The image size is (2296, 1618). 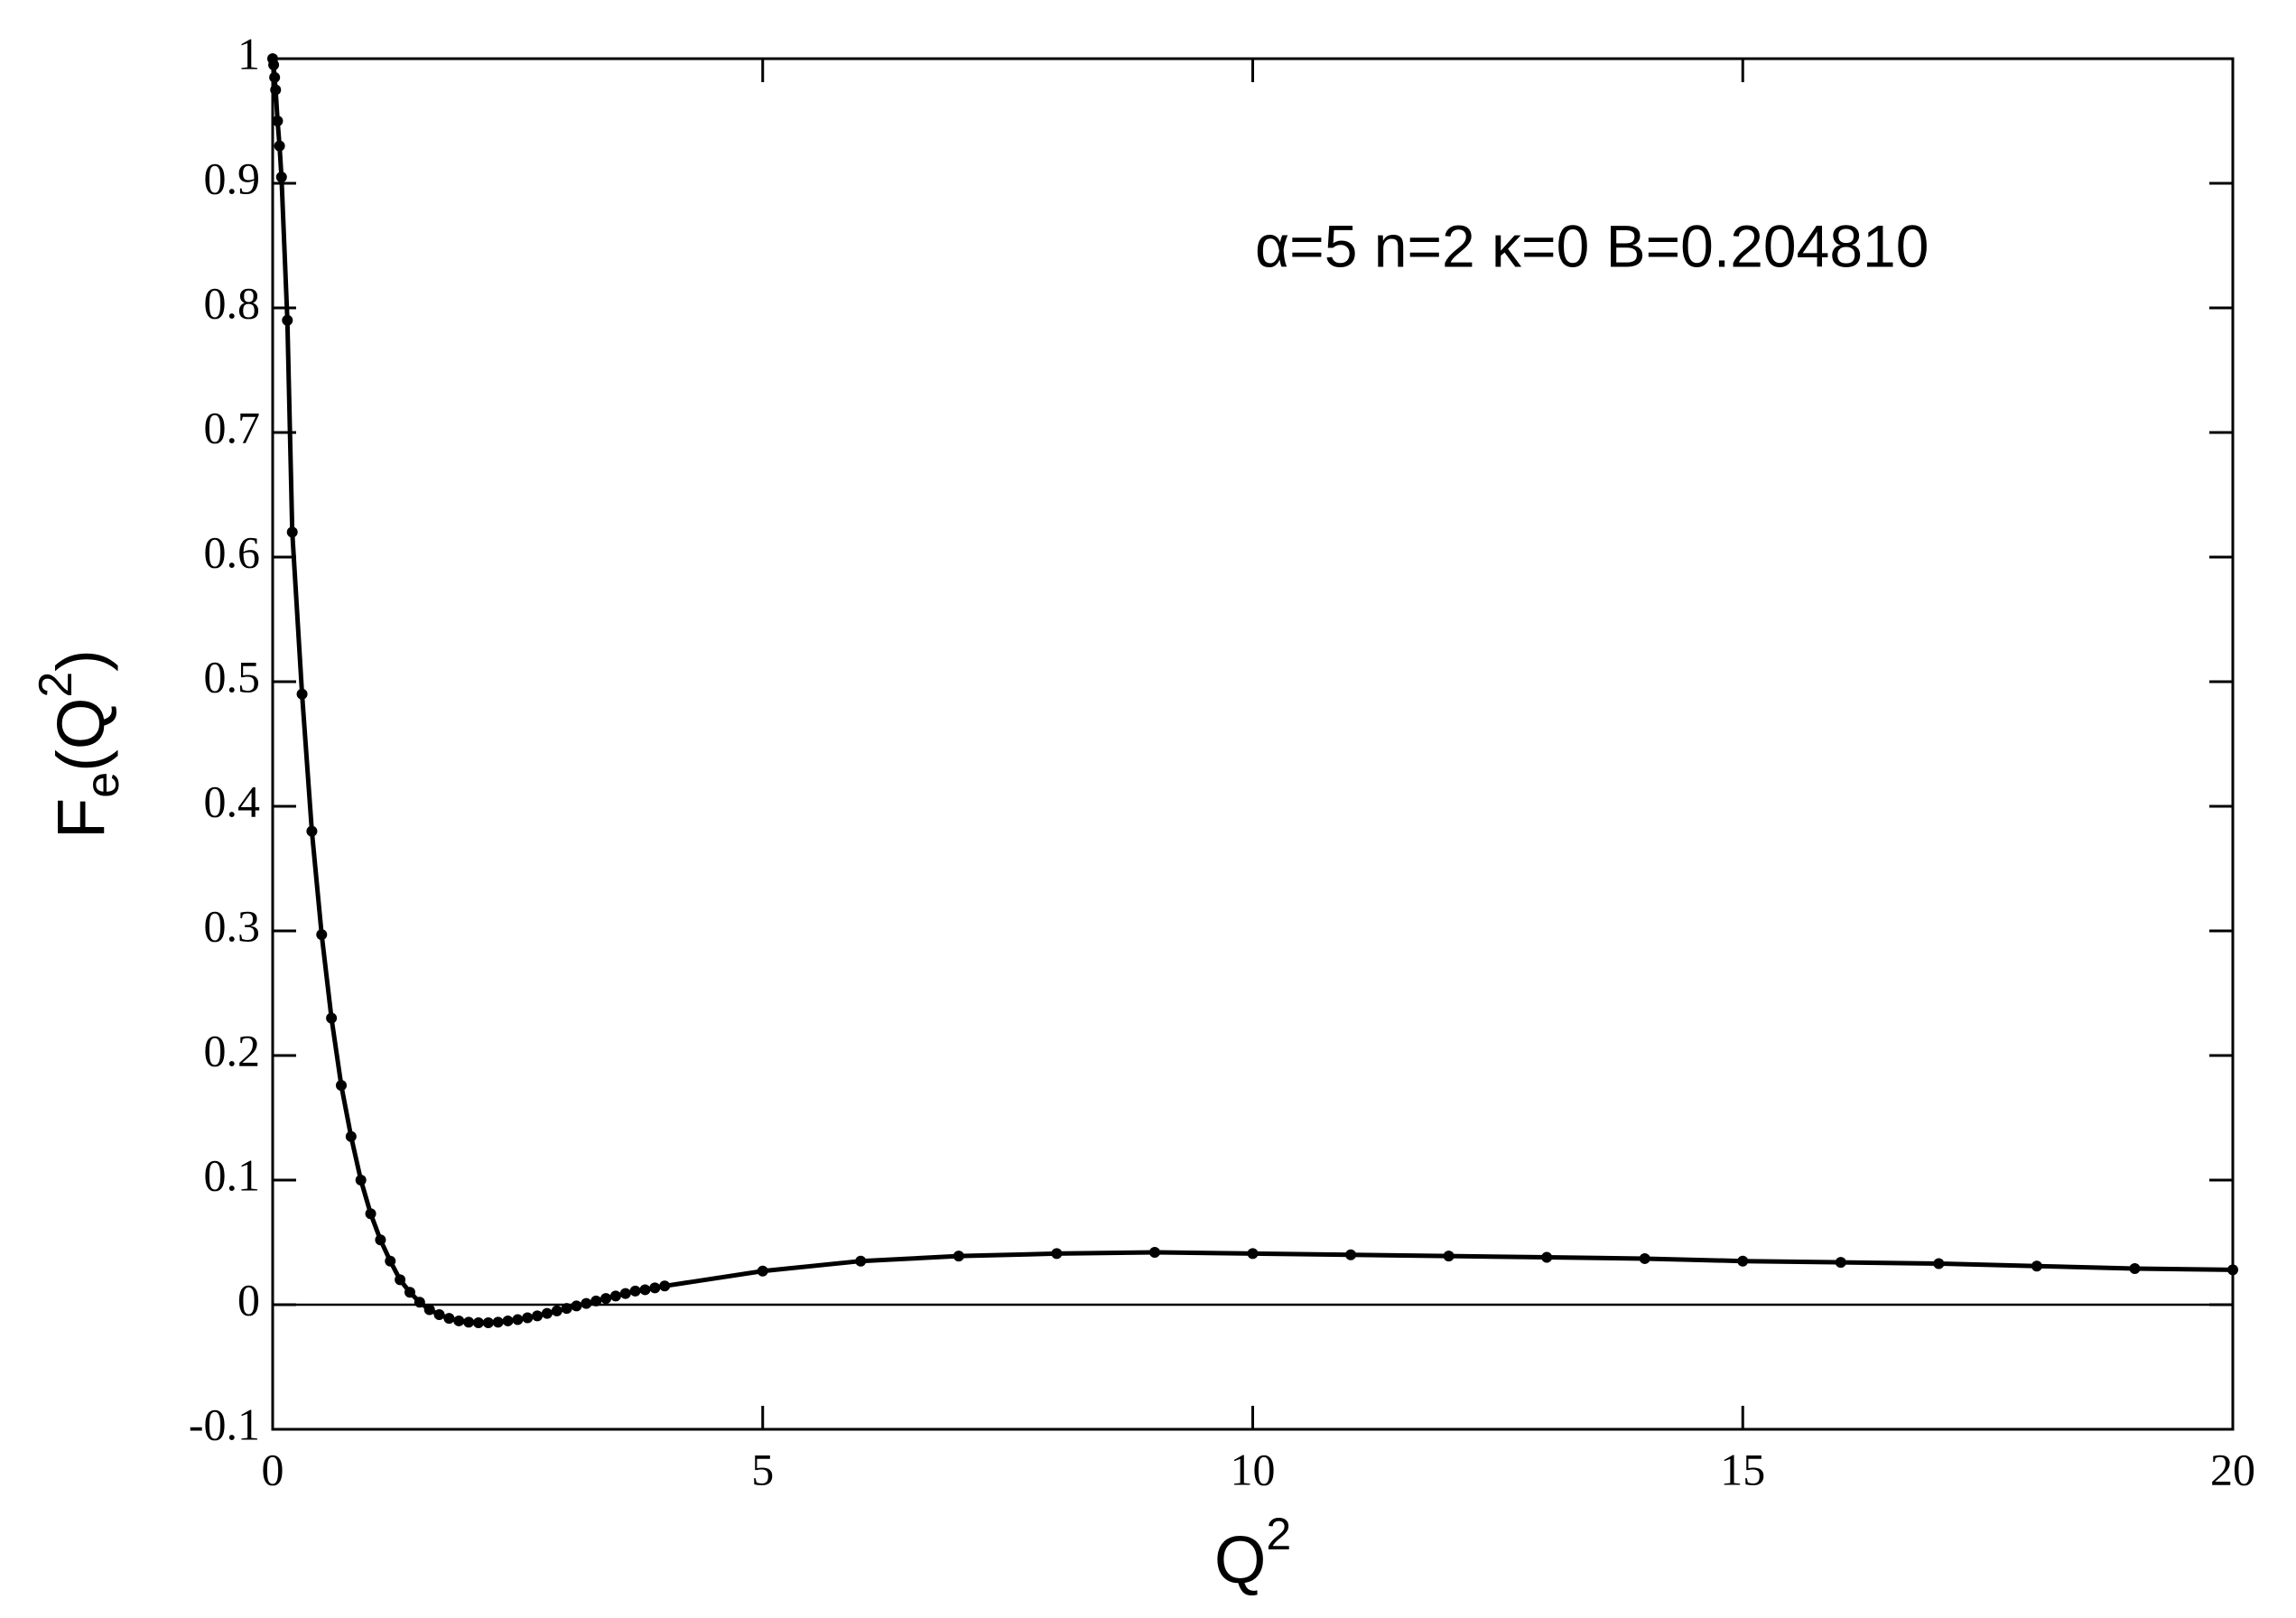 I want to click on y-tick-label: 0.4, so click(x=232, y=801).